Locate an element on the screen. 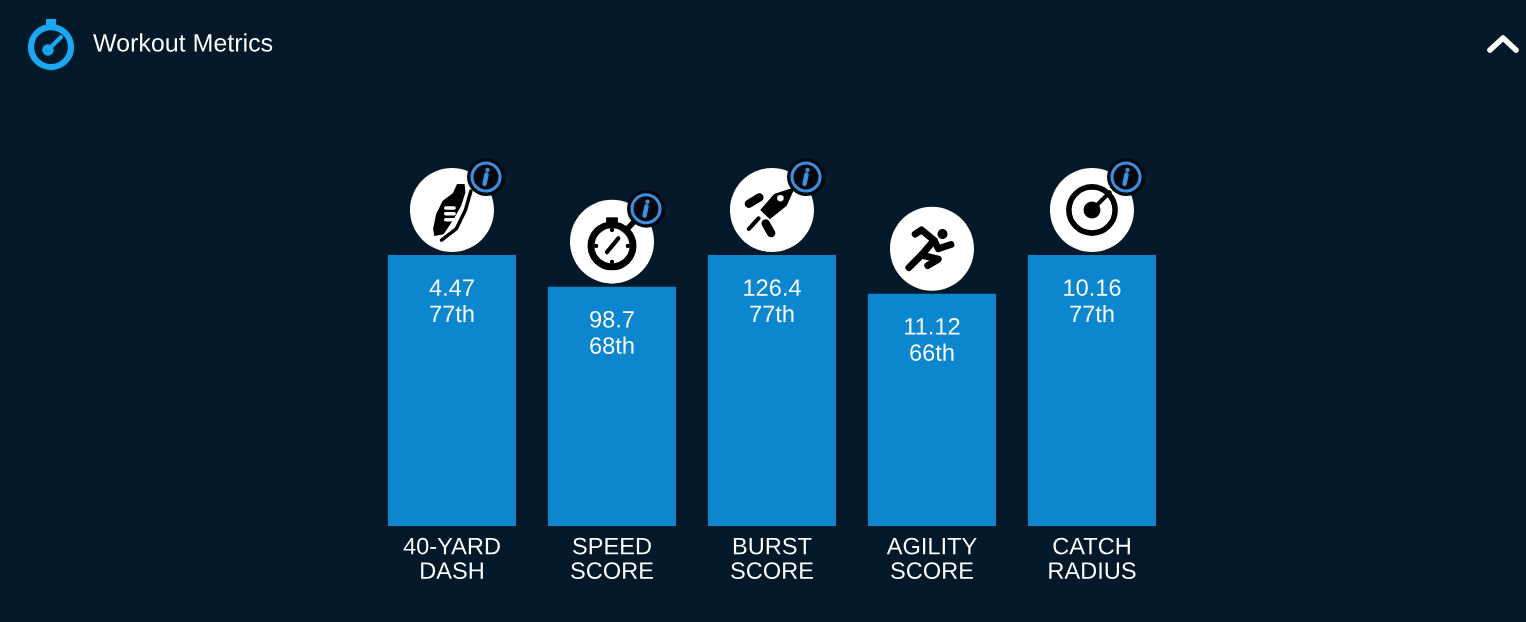 This screenshot has width=1526, height=622. chart-title: Workout Metrics is located at coordinates (183, 42).